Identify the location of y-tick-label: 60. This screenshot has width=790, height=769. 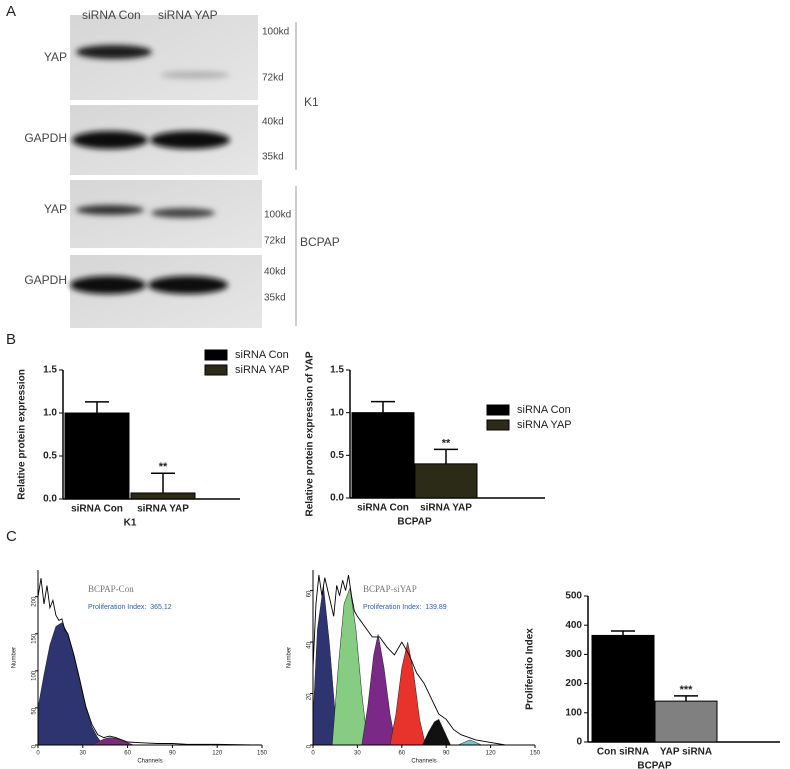
(310, 593).